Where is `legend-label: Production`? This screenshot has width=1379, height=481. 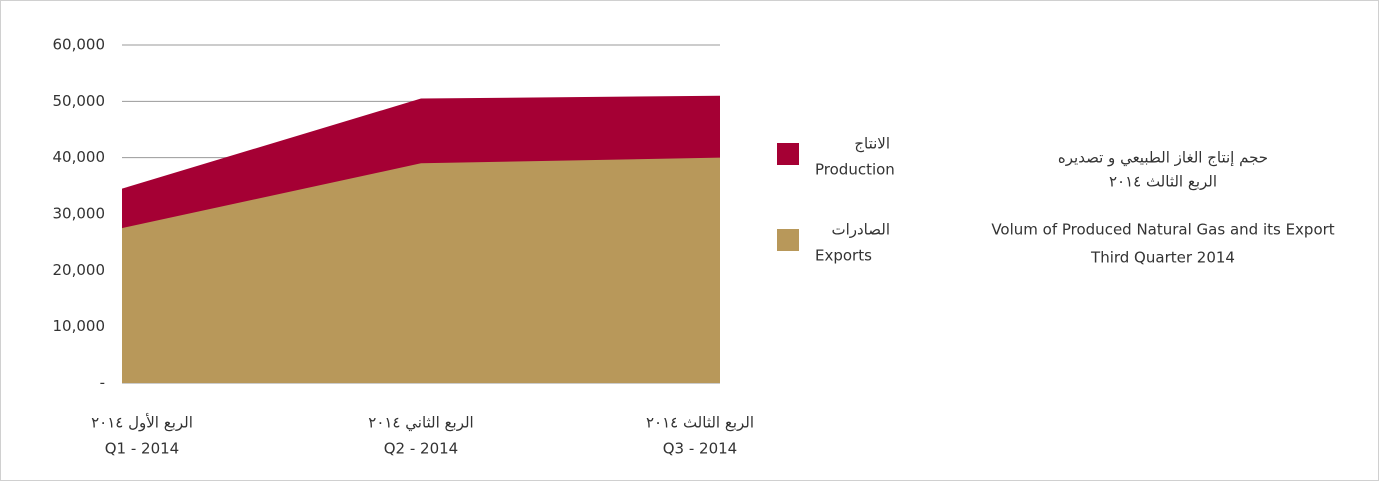 legend-label: Production is located at coordinates (855, 170).